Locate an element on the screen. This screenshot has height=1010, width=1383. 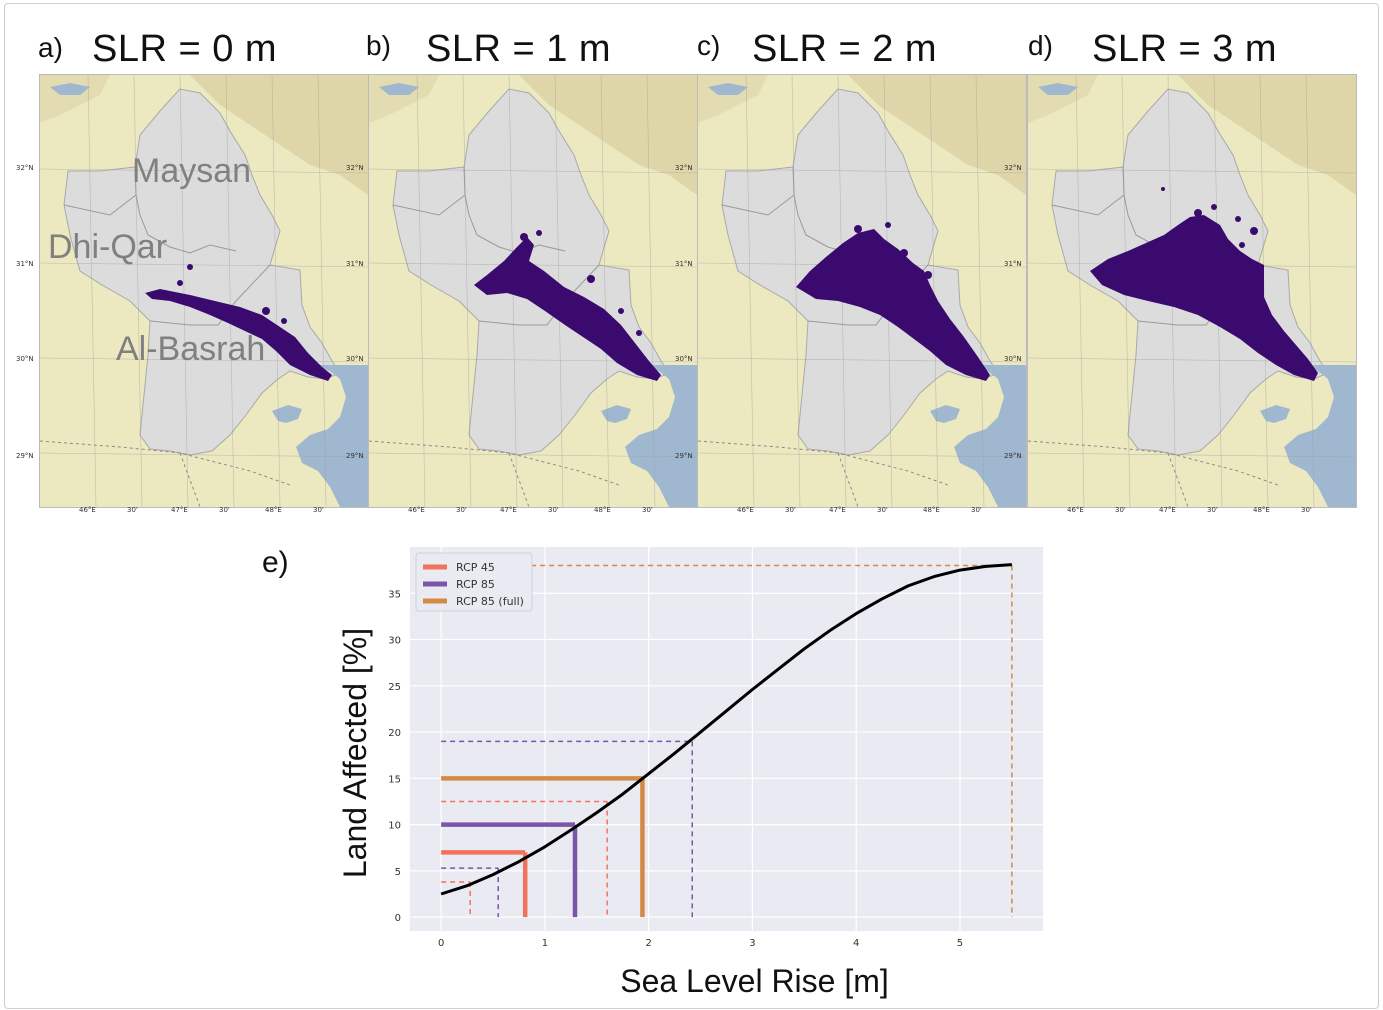
legend-label: RCP 85 (full) is located at coordinates (490, 601).